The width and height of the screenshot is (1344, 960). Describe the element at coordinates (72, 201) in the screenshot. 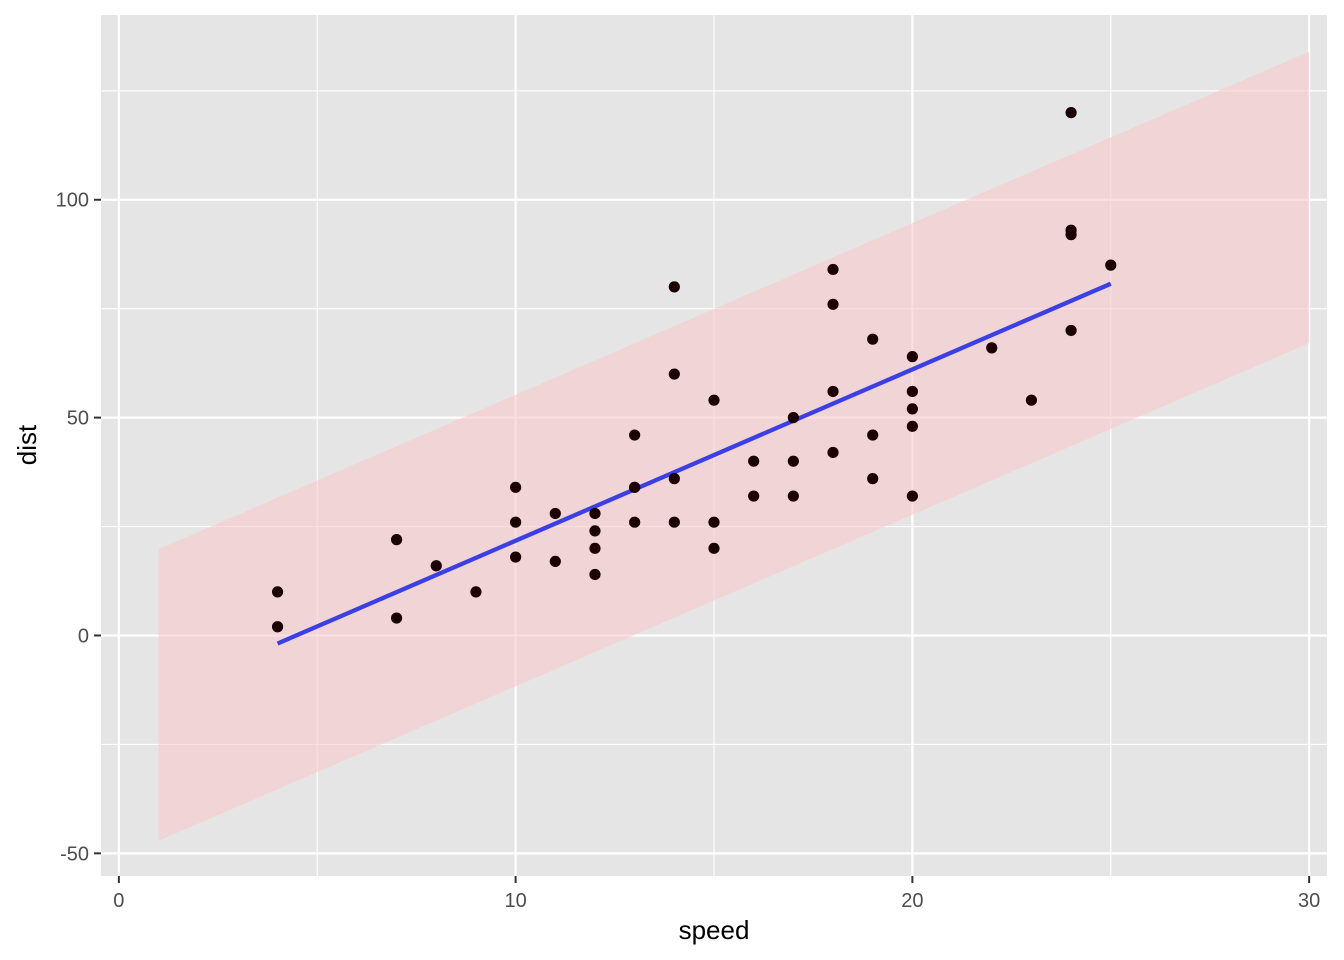

I see `y-tick-label: 100` at that location.